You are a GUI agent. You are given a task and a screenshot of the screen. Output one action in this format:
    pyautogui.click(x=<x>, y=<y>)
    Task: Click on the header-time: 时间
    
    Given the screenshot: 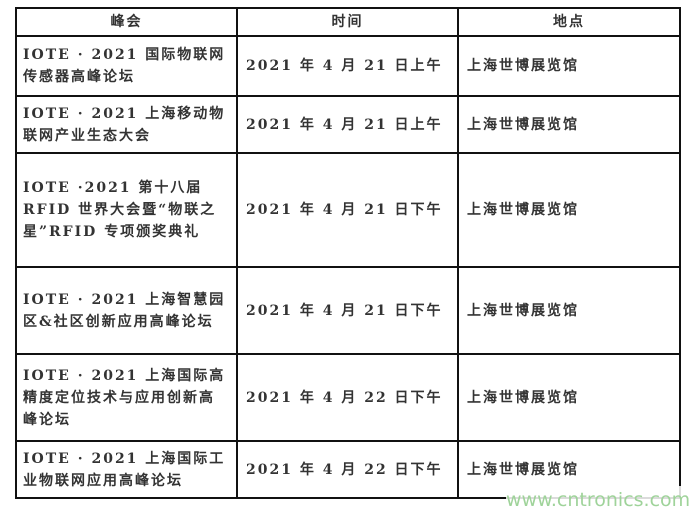 What is the action you would take?
    pyautogui.click(x=347, y=22)
    